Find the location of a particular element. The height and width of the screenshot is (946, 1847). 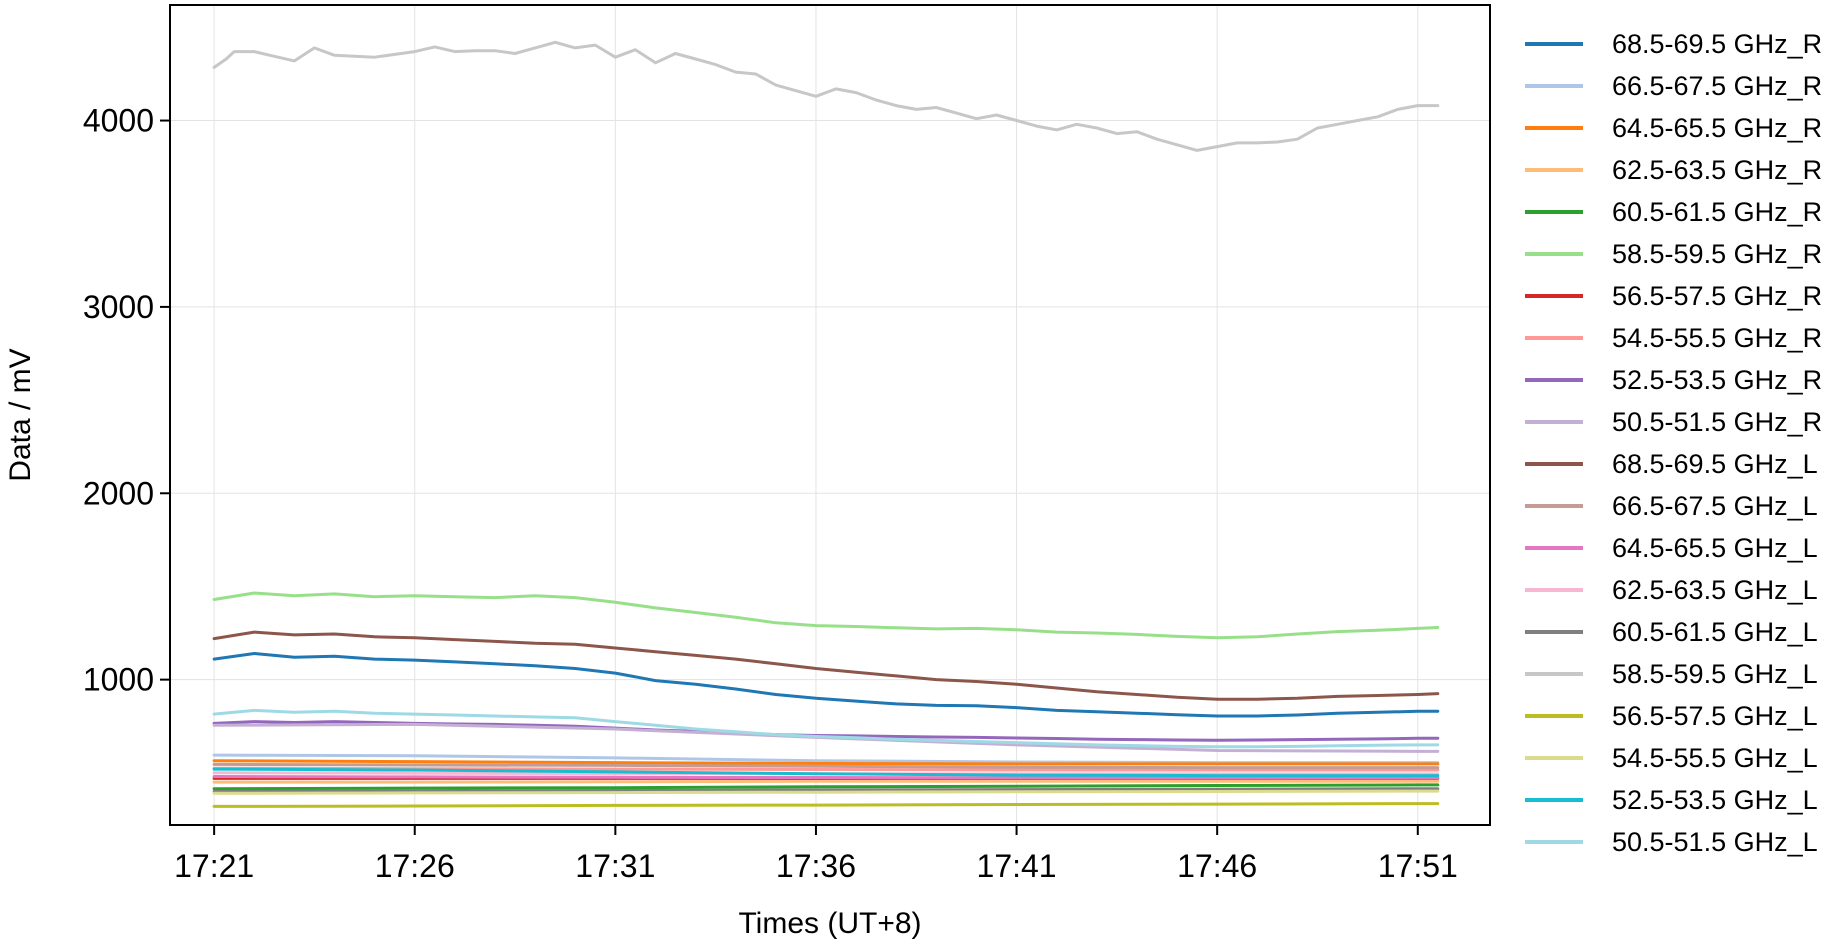

legend-item: 56.5-57.5 GHz_L is located at coordinates (1671, 716).